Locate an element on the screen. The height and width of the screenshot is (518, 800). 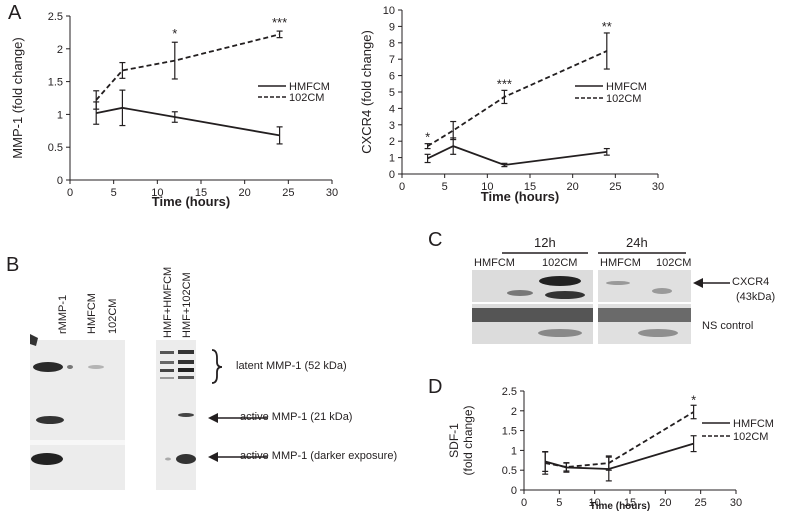
band-rmmp1-dark is located at coordinates (47, 459).